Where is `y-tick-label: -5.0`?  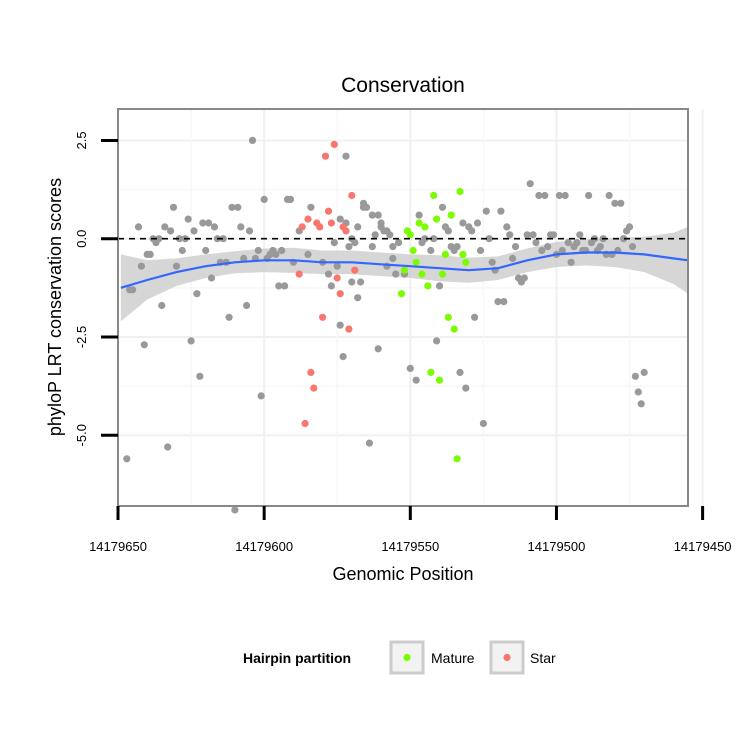 y-tick-label: -5.0 is located at coordinates (81, 435).